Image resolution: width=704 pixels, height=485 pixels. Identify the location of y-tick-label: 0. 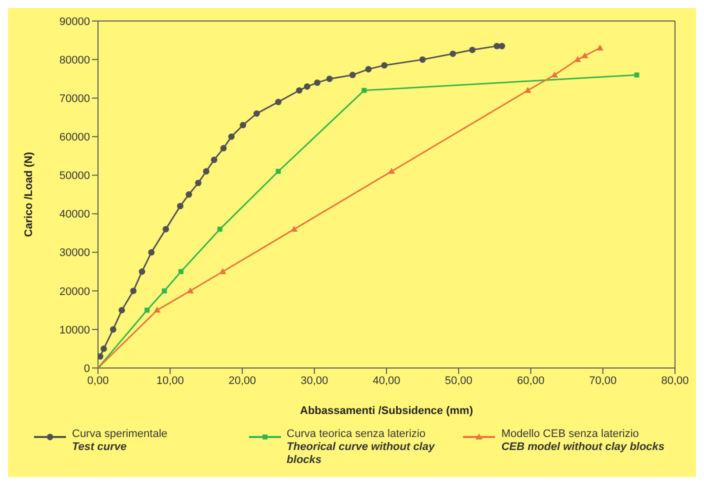
(87, 368).